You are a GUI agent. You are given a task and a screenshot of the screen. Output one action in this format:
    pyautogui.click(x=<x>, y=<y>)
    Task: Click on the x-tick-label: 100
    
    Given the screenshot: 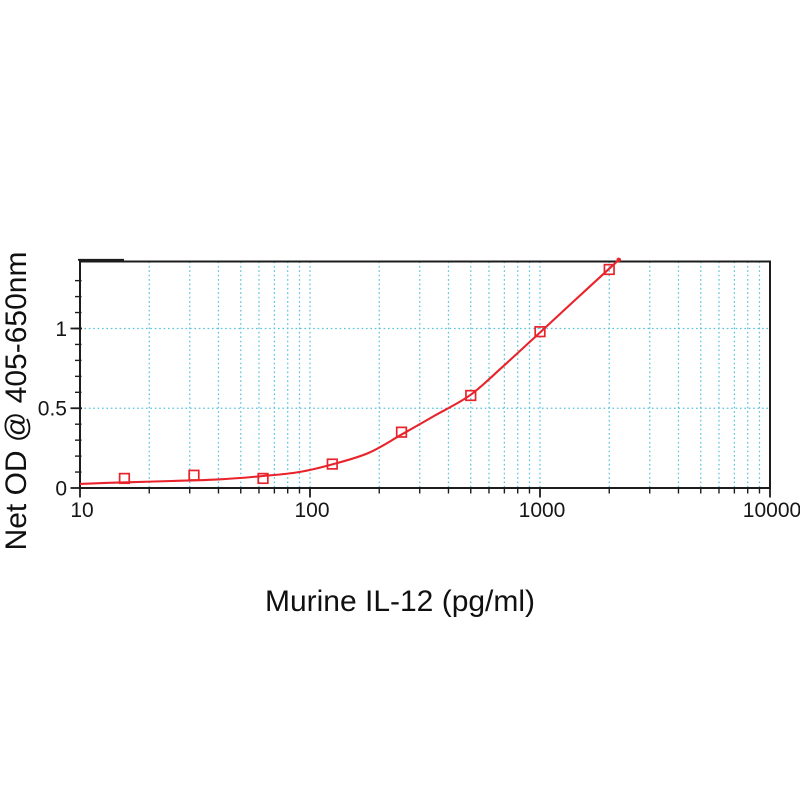 What is the action you would take?
    pyautogui.click(x=311, y=510)
    